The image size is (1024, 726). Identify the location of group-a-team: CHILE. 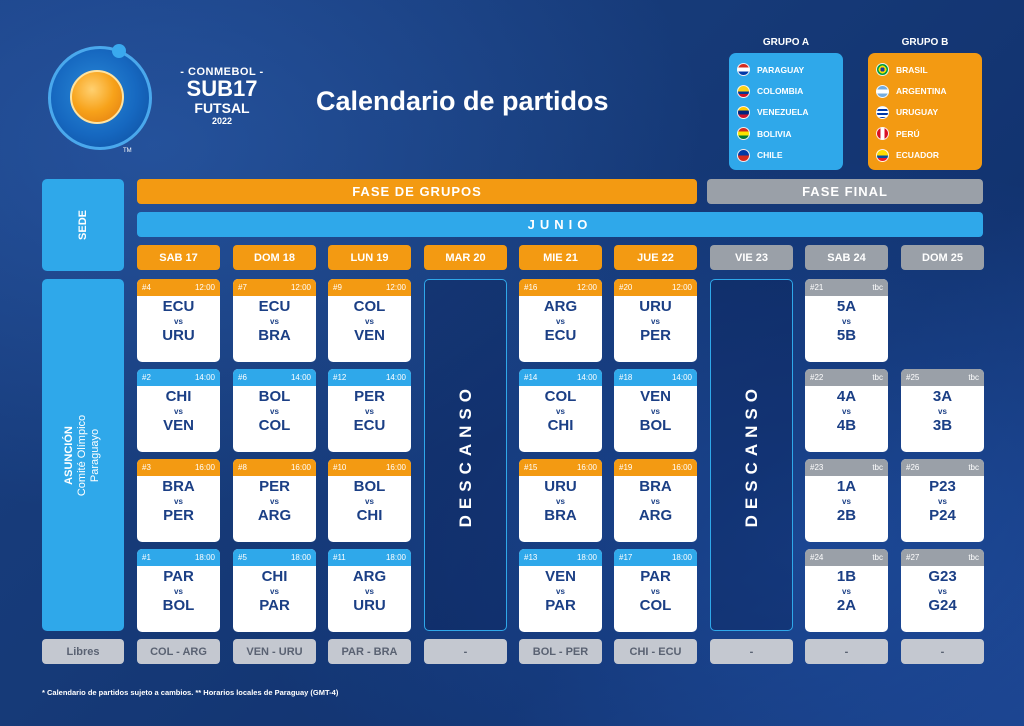
(786, 155).